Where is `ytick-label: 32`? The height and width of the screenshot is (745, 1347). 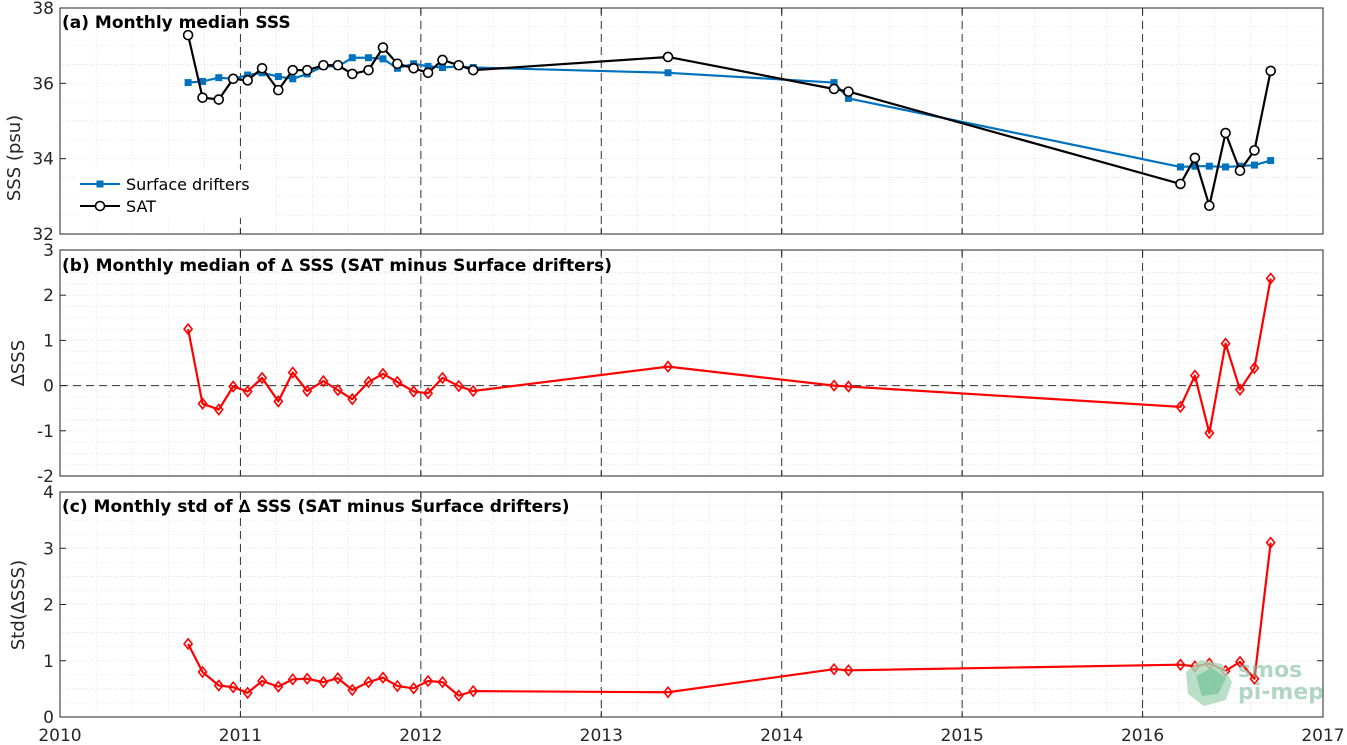
ytick-label: 32 is located at coordinates (43, 235).